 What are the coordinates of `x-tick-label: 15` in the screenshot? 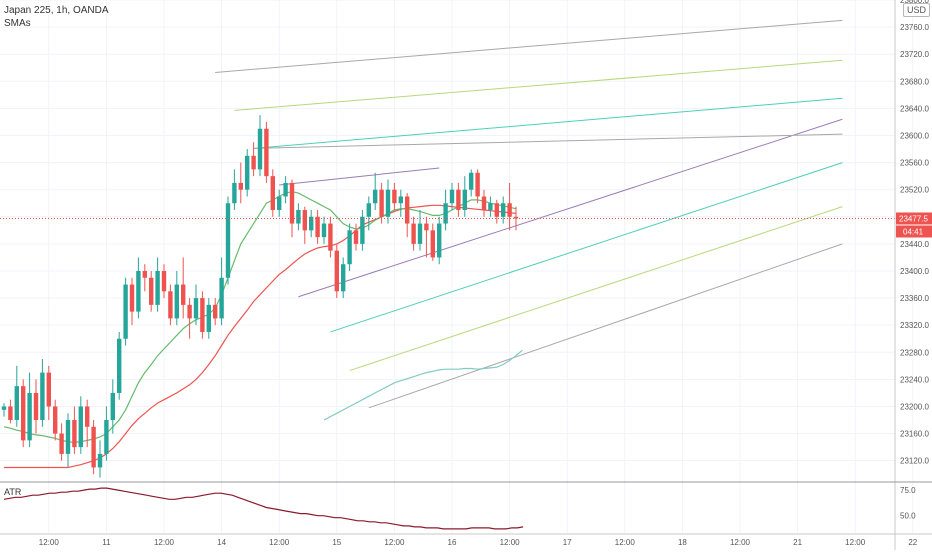 It's located at (336, 542).